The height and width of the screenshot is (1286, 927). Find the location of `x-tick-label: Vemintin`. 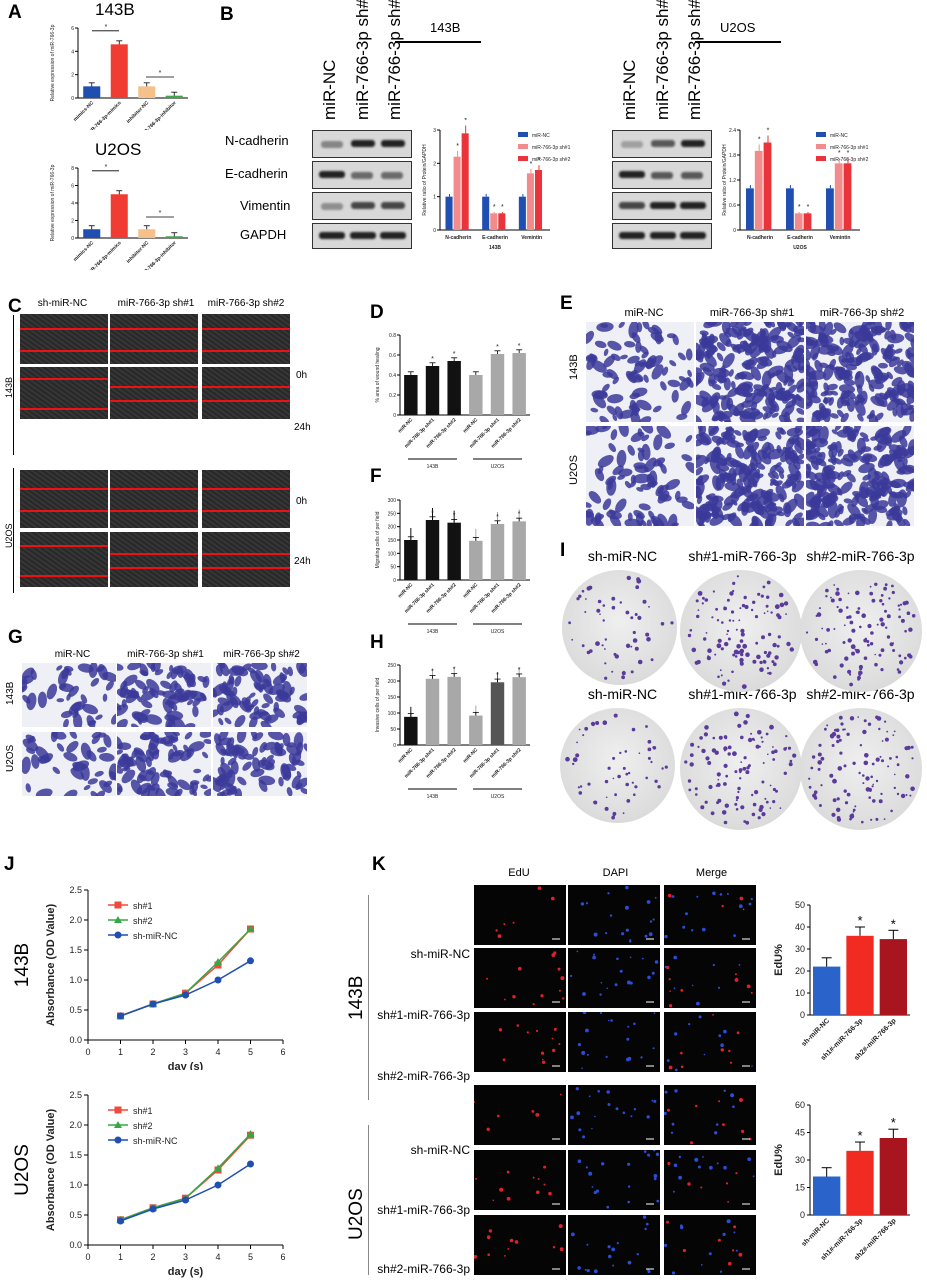

x-tick-label: Vemintin is located at coordinates (840, 238).